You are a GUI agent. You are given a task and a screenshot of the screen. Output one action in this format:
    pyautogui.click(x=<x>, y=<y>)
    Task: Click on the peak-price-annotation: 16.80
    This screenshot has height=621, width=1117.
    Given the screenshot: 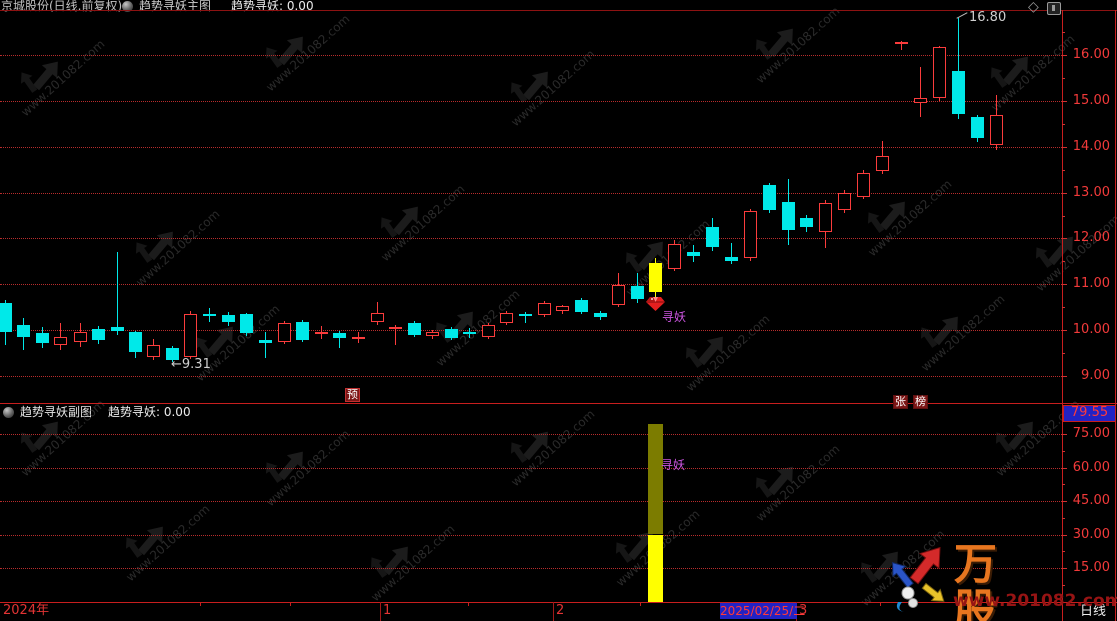 What is the action you would take?
    pyautogui.click(x=988, y=17)
    